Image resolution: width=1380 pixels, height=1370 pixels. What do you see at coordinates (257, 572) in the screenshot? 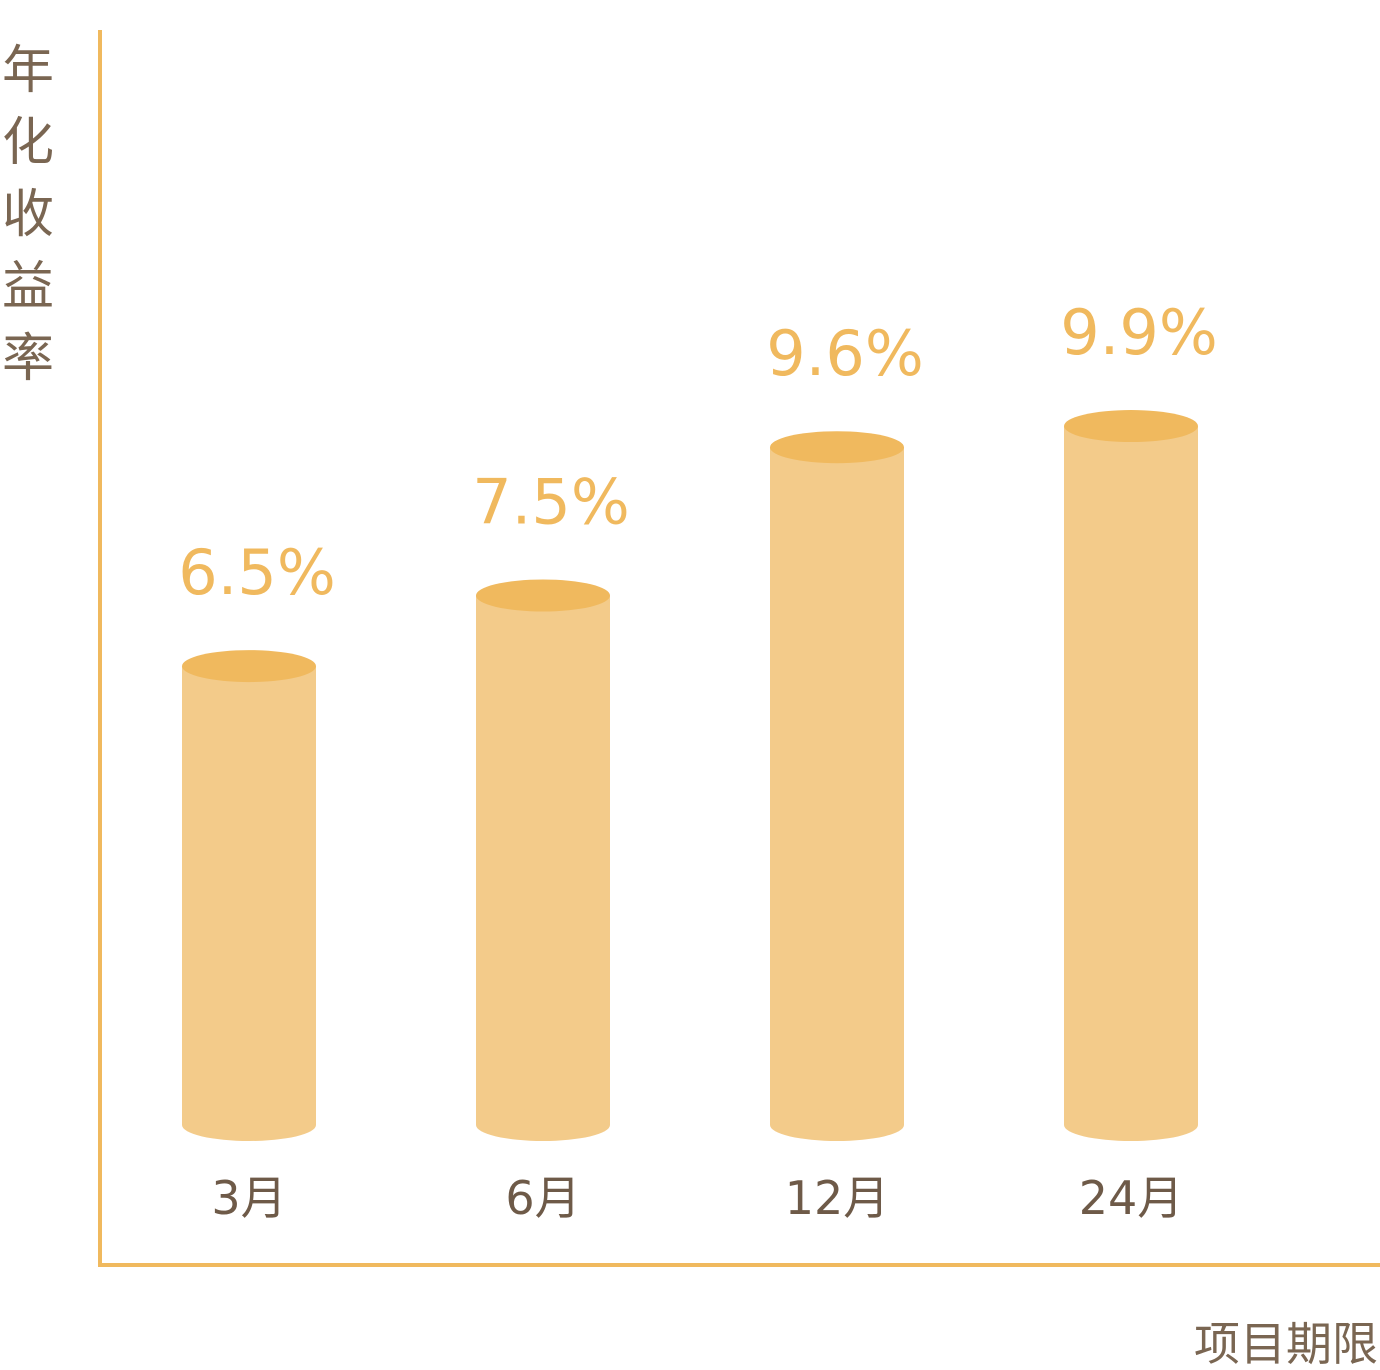
I see `value-label: 6.5%` at bounding box center [257, 572].